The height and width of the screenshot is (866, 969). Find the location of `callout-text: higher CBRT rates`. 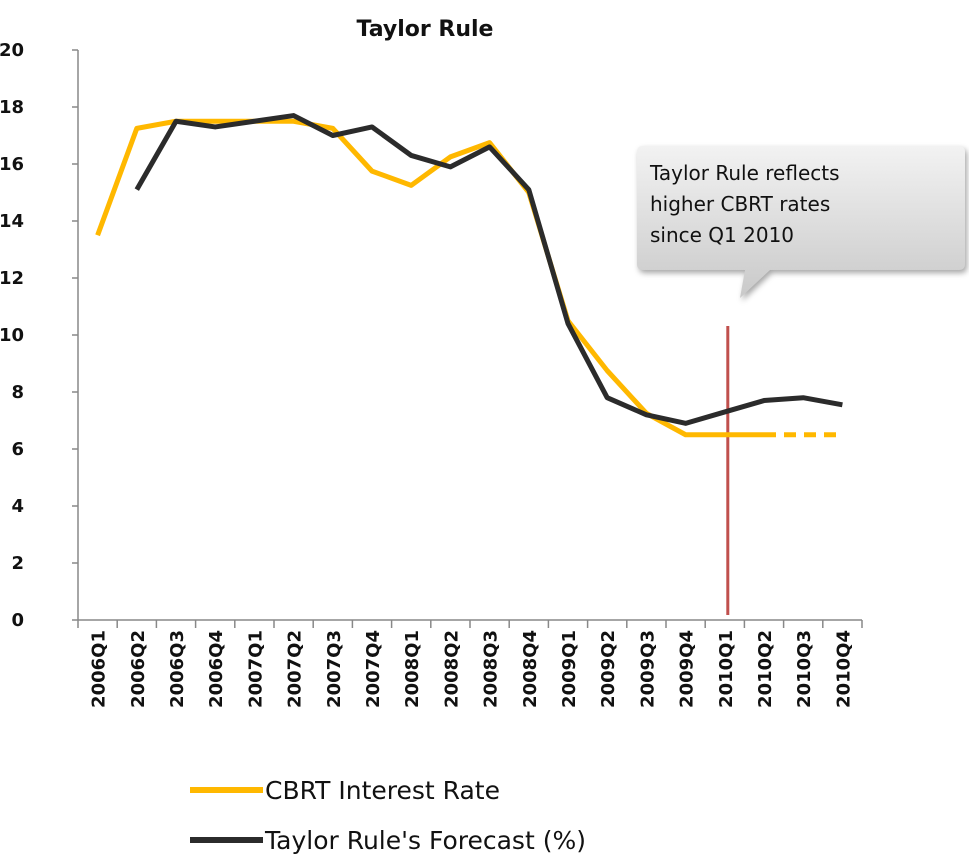

callout-text: higher CBRT rates is located at coordinates (740, 204).